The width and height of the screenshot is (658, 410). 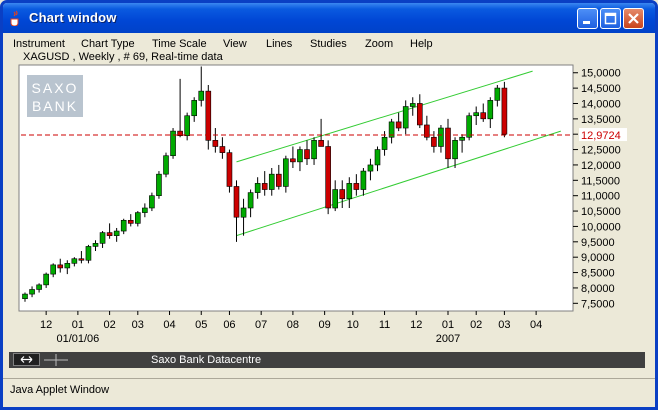 What do you see at coordinates (279, 44) in the screenshot?
I see `menu-lines: Lines` at bounding box center [279, 44].